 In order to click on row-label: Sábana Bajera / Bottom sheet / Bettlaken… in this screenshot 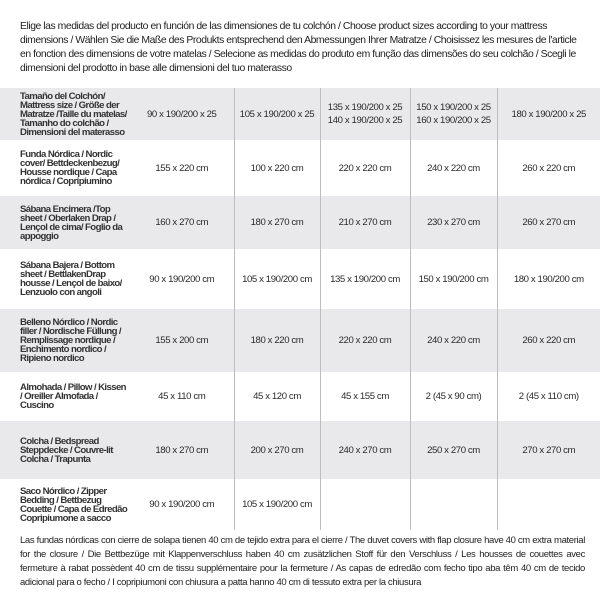, I will do `click(71, 279)`.